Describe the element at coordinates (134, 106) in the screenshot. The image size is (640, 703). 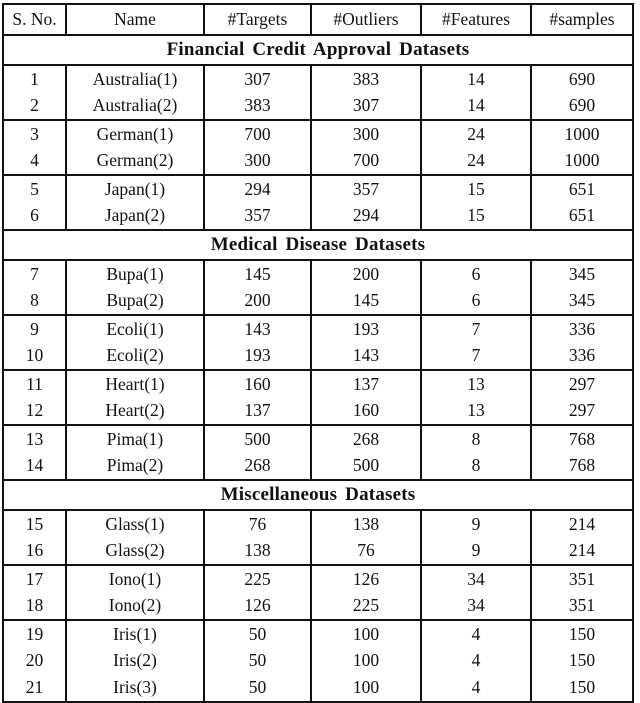
I see `cell-name: Australia(2)` at that location.